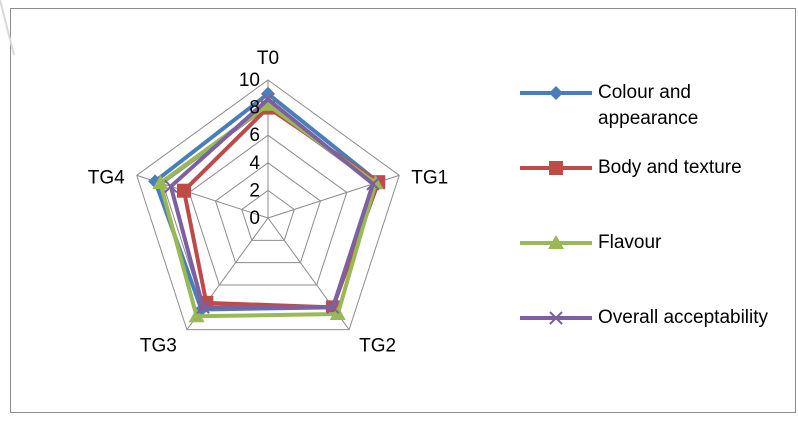  I want to click on legend-item: Flavour, so click(654, 243).